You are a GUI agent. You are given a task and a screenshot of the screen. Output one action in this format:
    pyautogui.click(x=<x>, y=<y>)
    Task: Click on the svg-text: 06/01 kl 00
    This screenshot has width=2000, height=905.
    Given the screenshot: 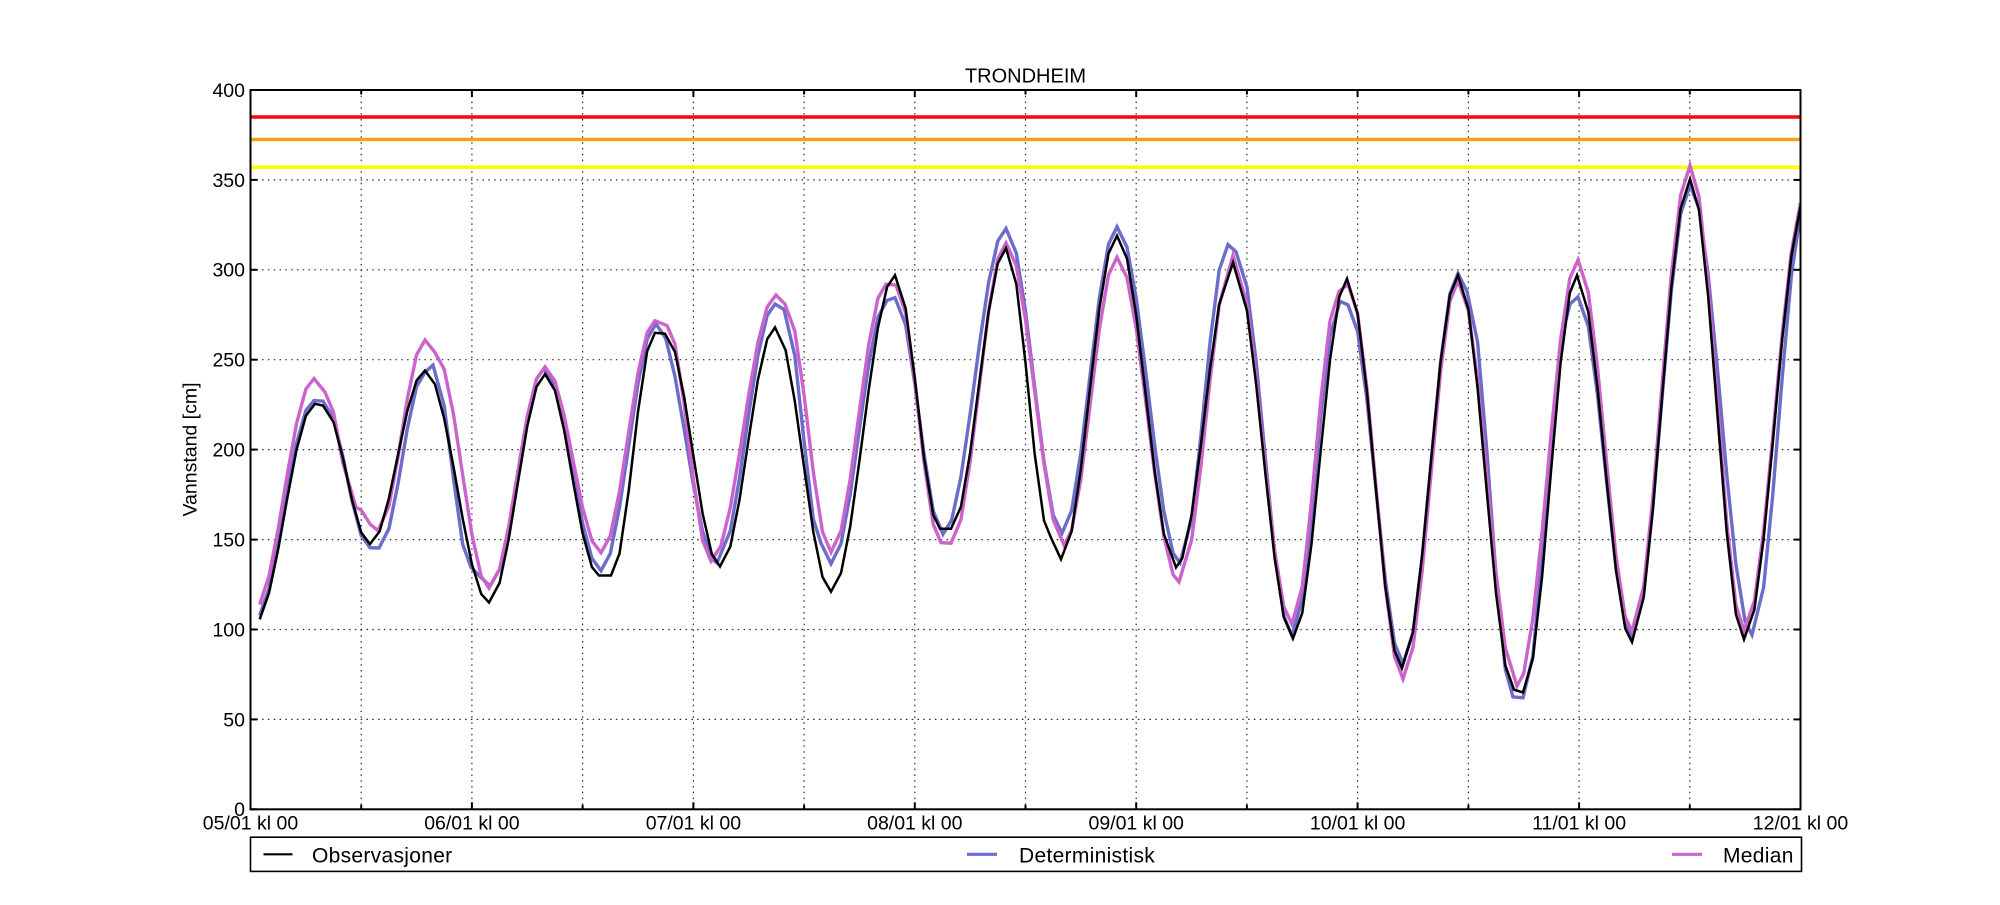 What is the action you would take?
    pyautogui.click(x=472, y=824)
    